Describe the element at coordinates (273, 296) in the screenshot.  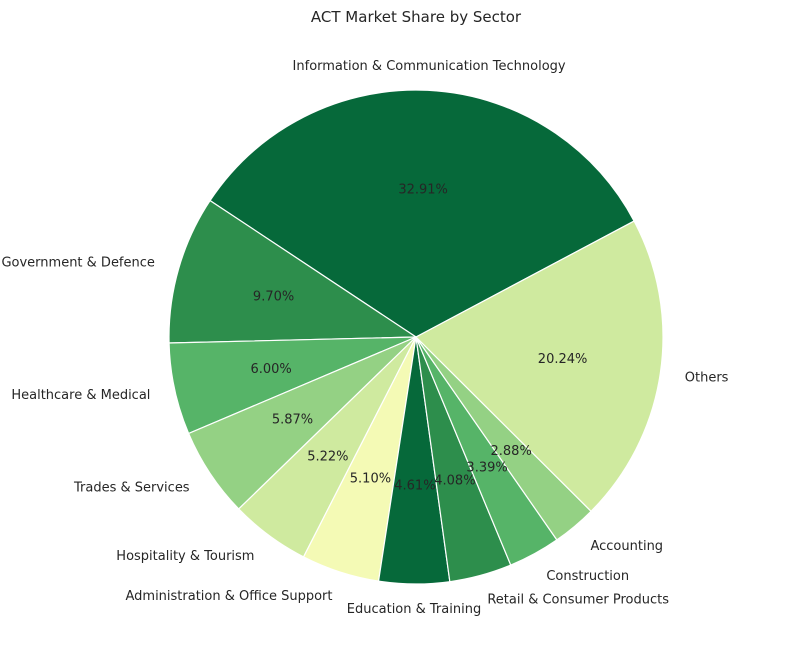
I see `pct-label-government-and-defence: 9.70%` at that location.